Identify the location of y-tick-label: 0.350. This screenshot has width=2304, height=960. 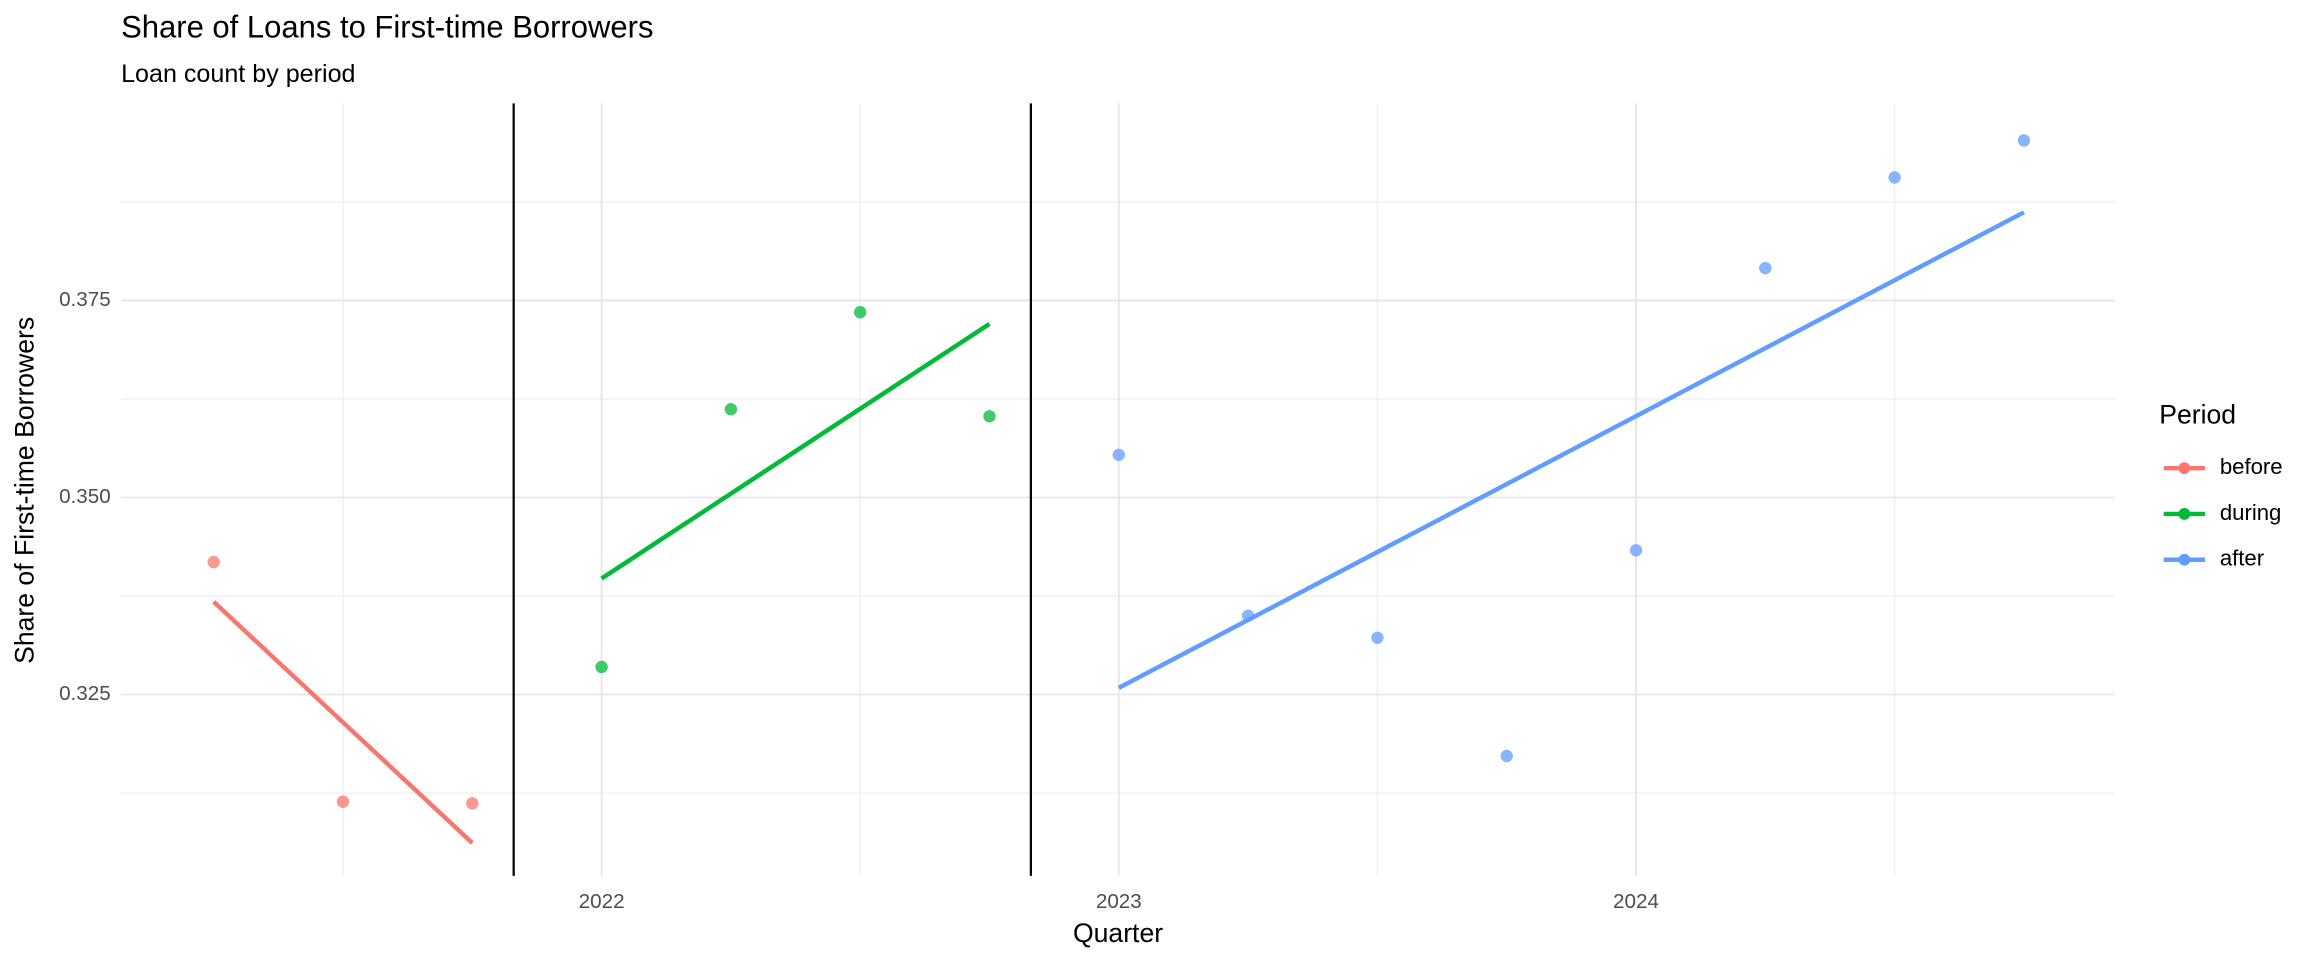
(85, 496).